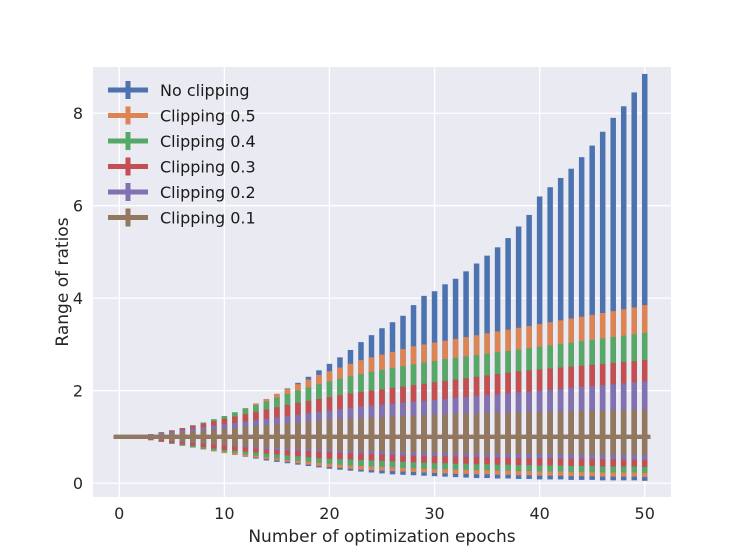 The width and height of the screenshot is (747, 560). I want to click on y-tick-label: 8, so click(78, 113).